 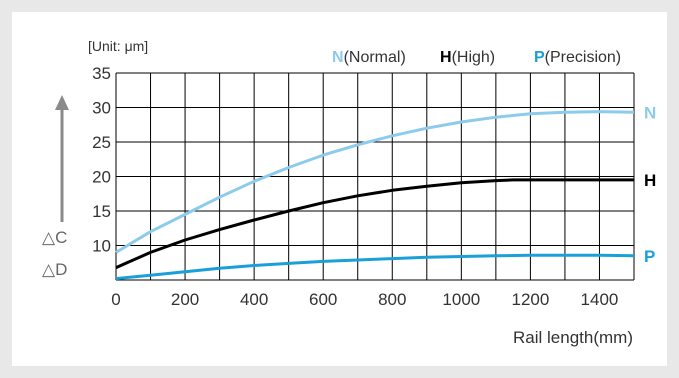 What do you see at coordinates (650, 180) in the screenshot?
I see `series-end-label-high: H` at bounding box center [650, 180].